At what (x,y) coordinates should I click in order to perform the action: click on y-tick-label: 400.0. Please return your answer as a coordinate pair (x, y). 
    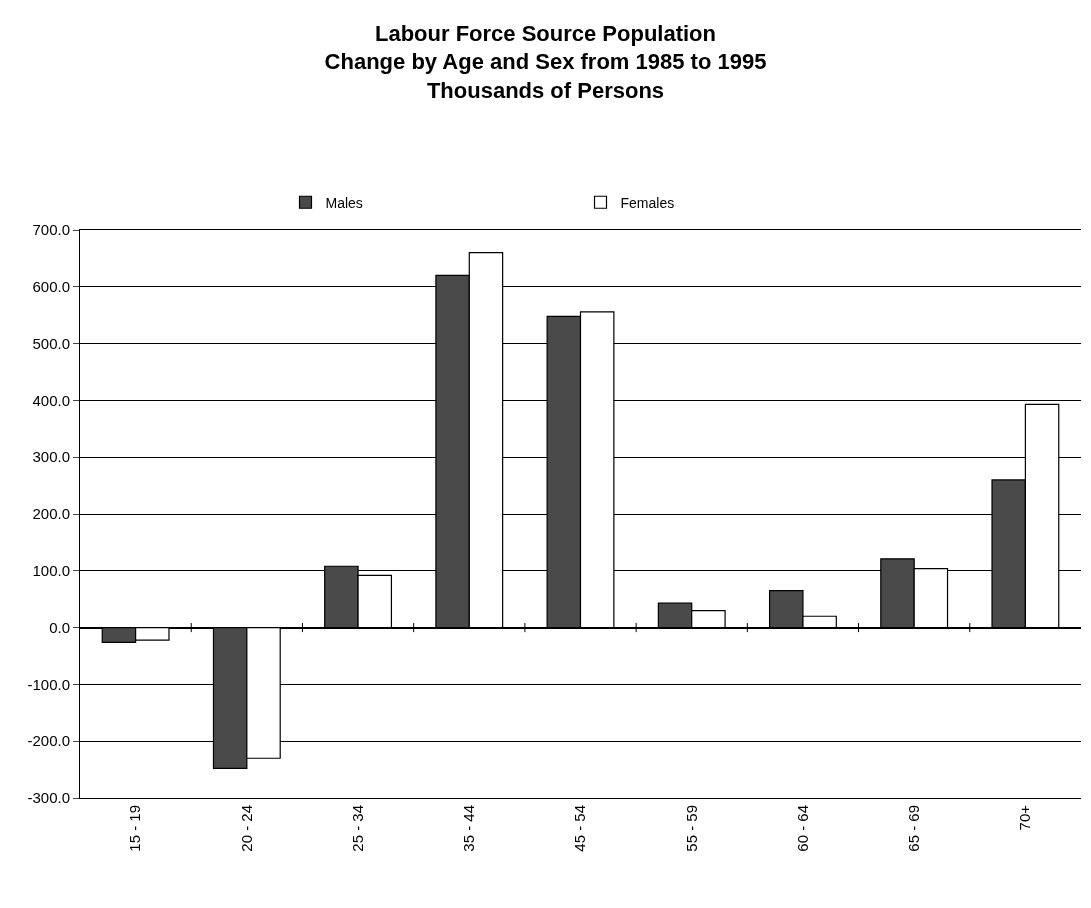
    Looking at the image, I should click on (51, 400).